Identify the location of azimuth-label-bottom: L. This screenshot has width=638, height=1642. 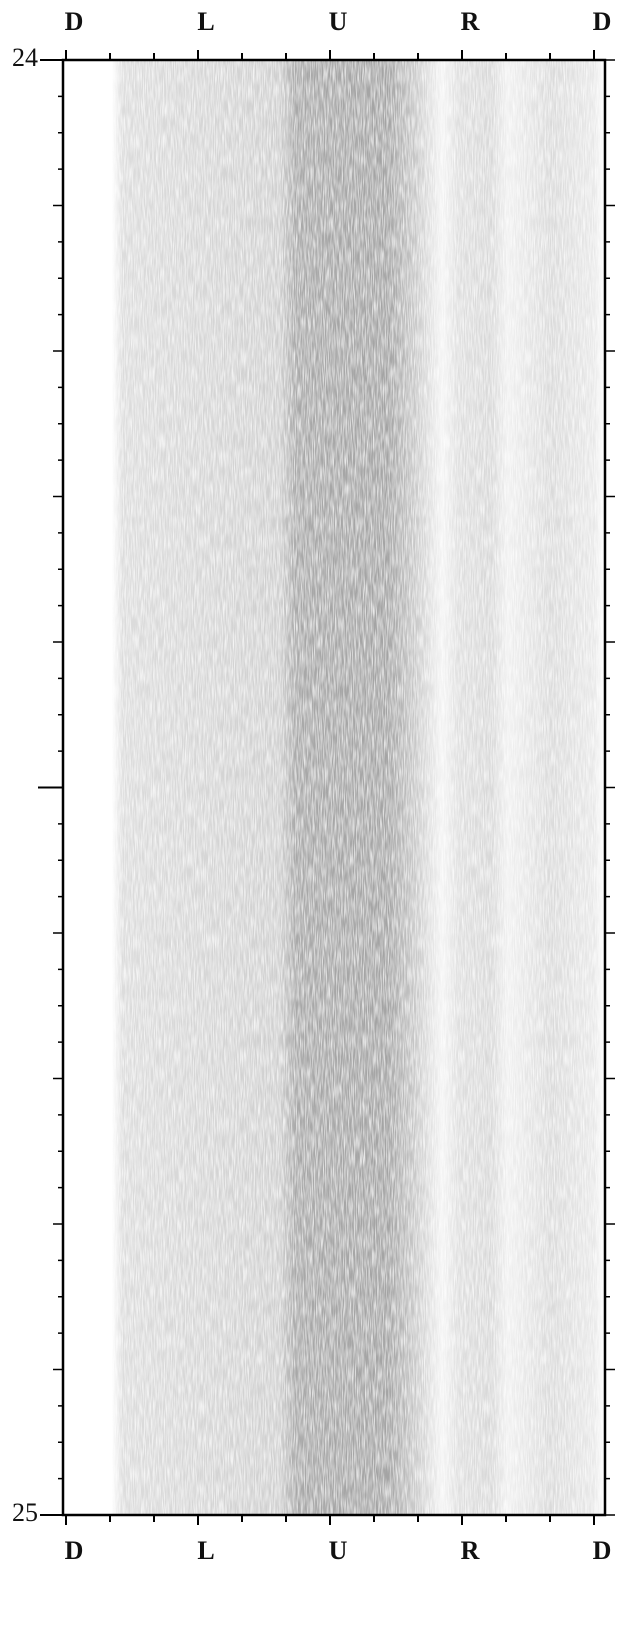
(205, 1550).